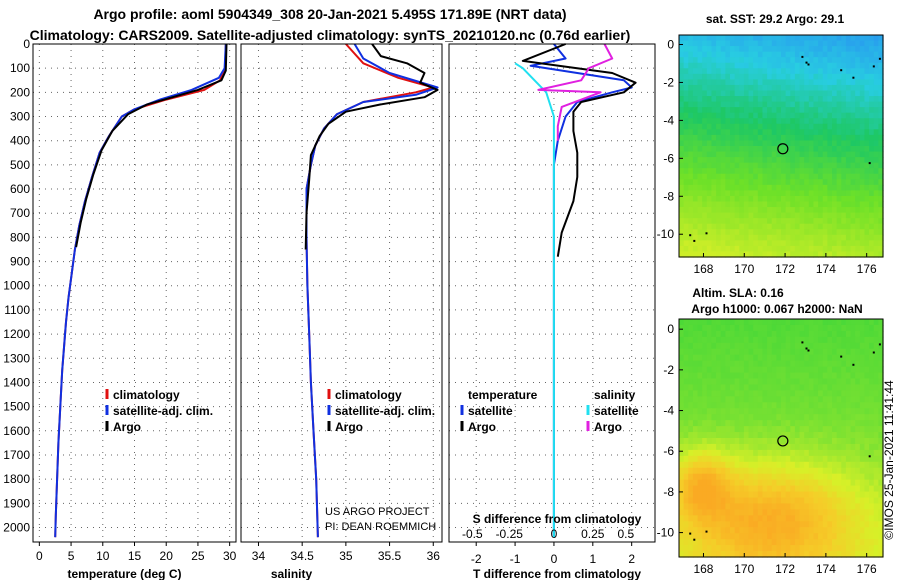  I want to click on x-tick-label: 2, so click(631, 559).